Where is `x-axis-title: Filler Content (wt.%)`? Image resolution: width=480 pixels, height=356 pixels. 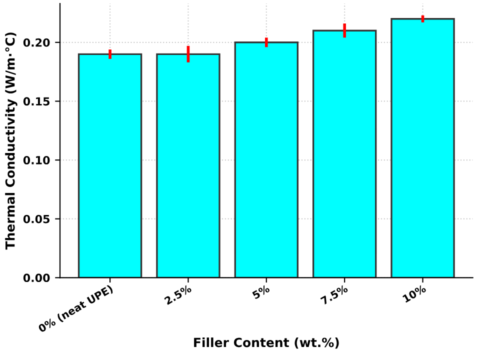 x-axis-title: Filler Content (wt.%) is located at coordinates (266, 343).